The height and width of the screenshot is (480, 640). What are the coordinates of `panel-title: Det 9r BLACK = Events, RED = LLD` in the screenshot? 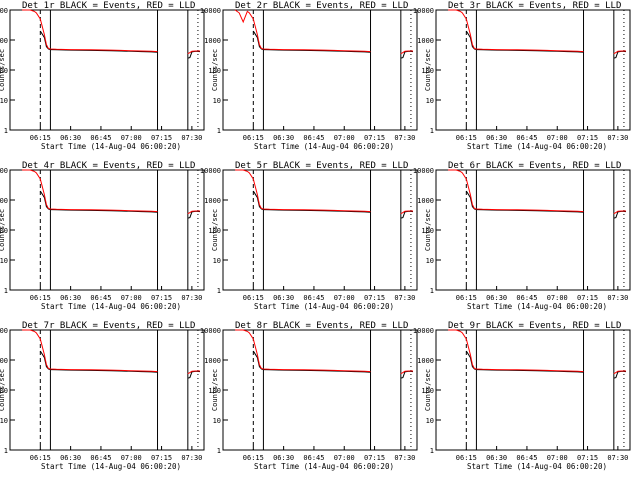 It's located at (534, 326).